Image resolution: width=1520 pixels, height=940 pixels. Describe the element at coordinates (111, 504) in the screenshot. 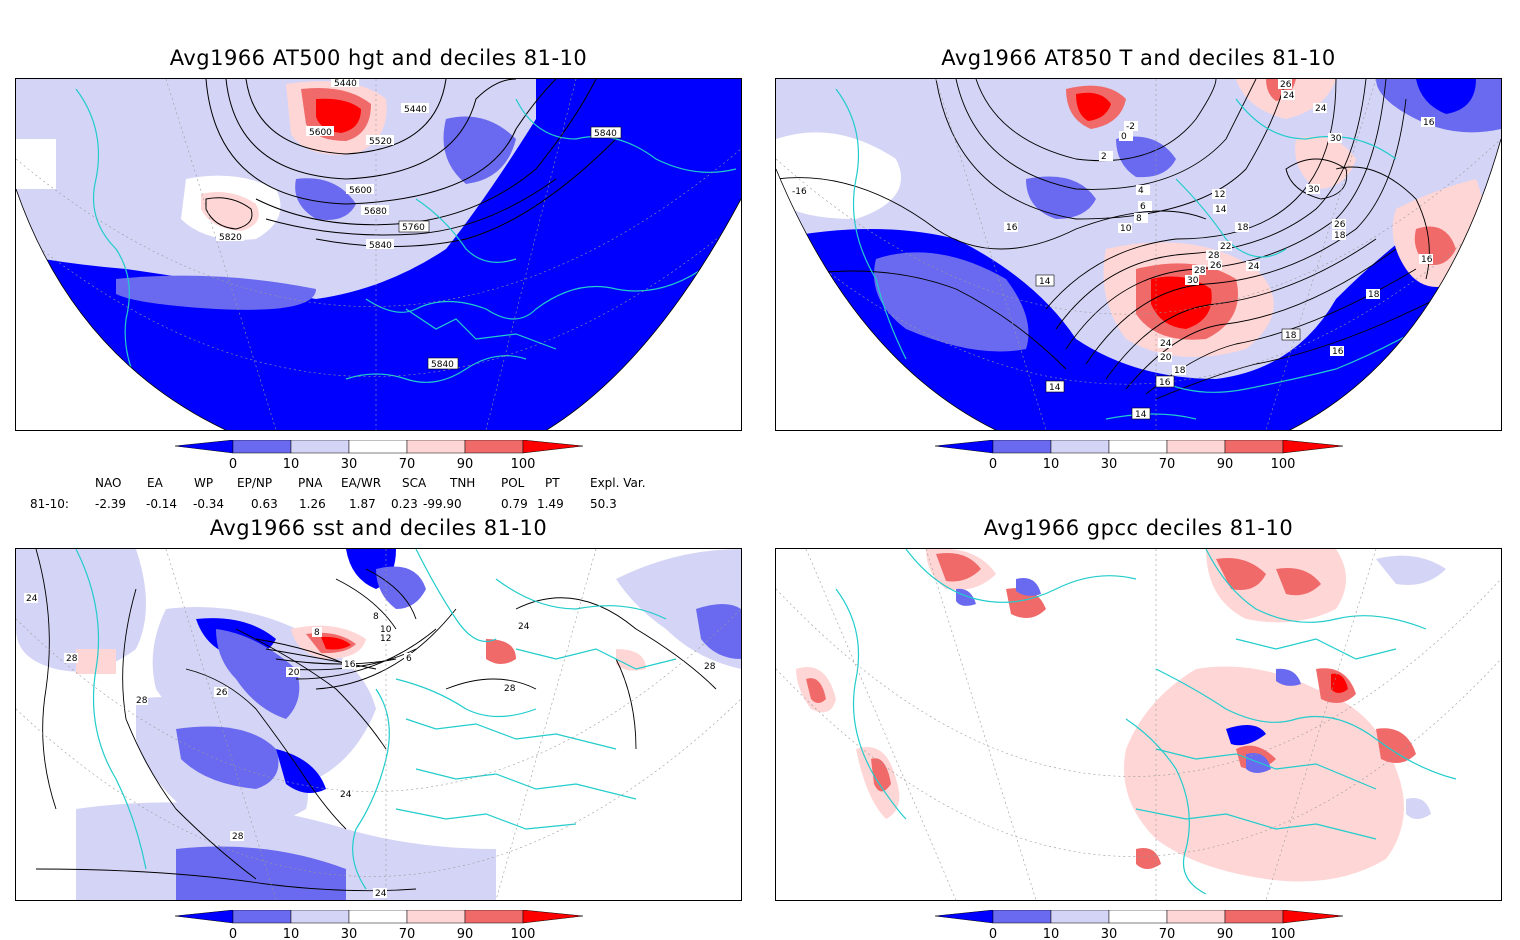

I see `index-value-nao: -2.39` at that location.